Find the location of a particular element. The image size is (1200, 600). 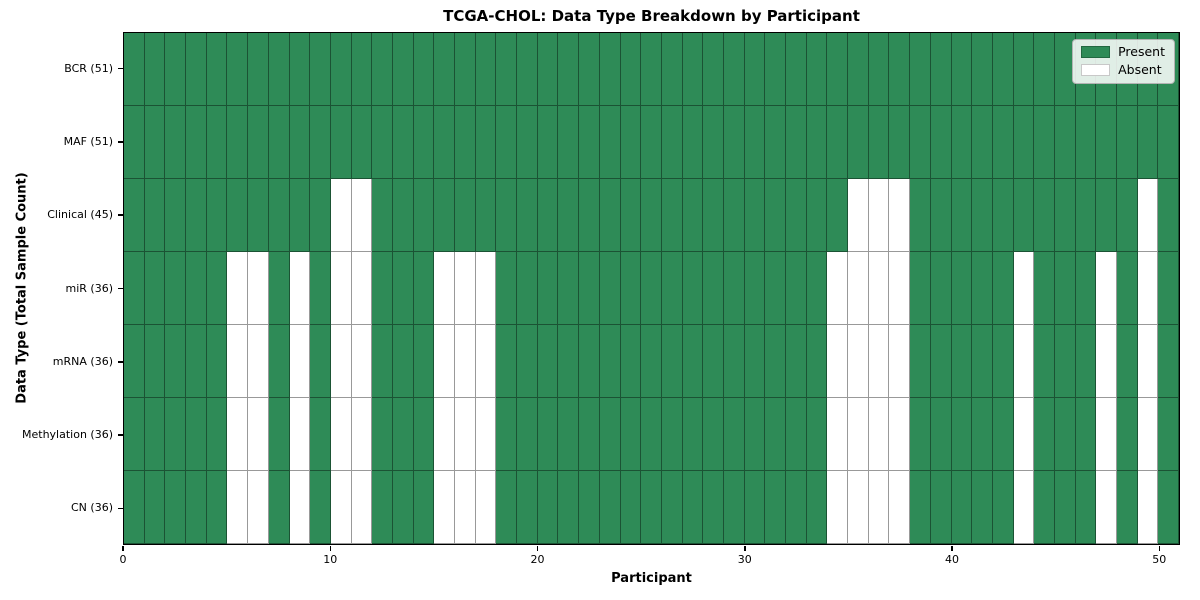

cell-maf-p34 is located at coordinates (838, 142).